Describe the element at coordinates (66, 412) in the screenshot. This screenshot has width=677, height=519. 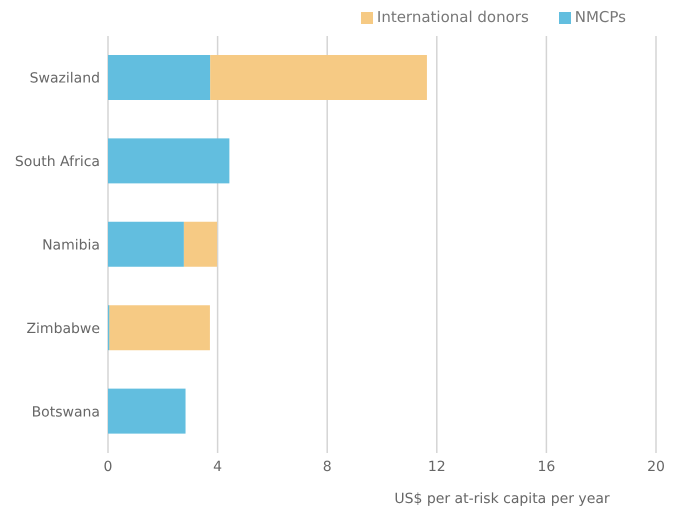
I see `y-tick-label: Botswana` at that location.